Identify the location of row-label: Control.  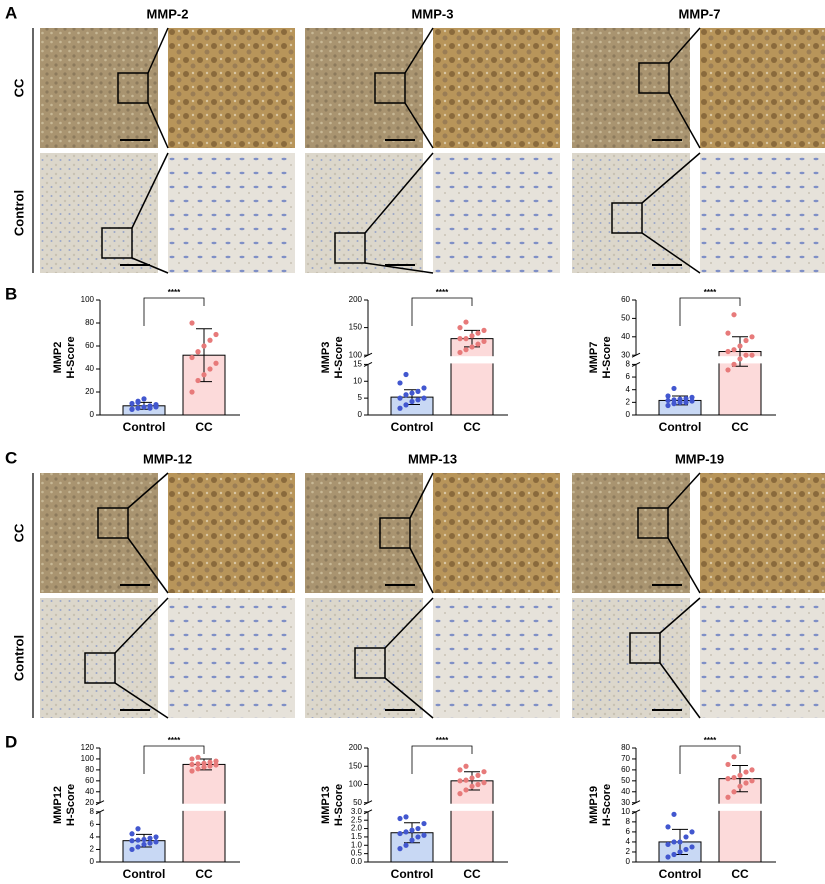
(18, 658).